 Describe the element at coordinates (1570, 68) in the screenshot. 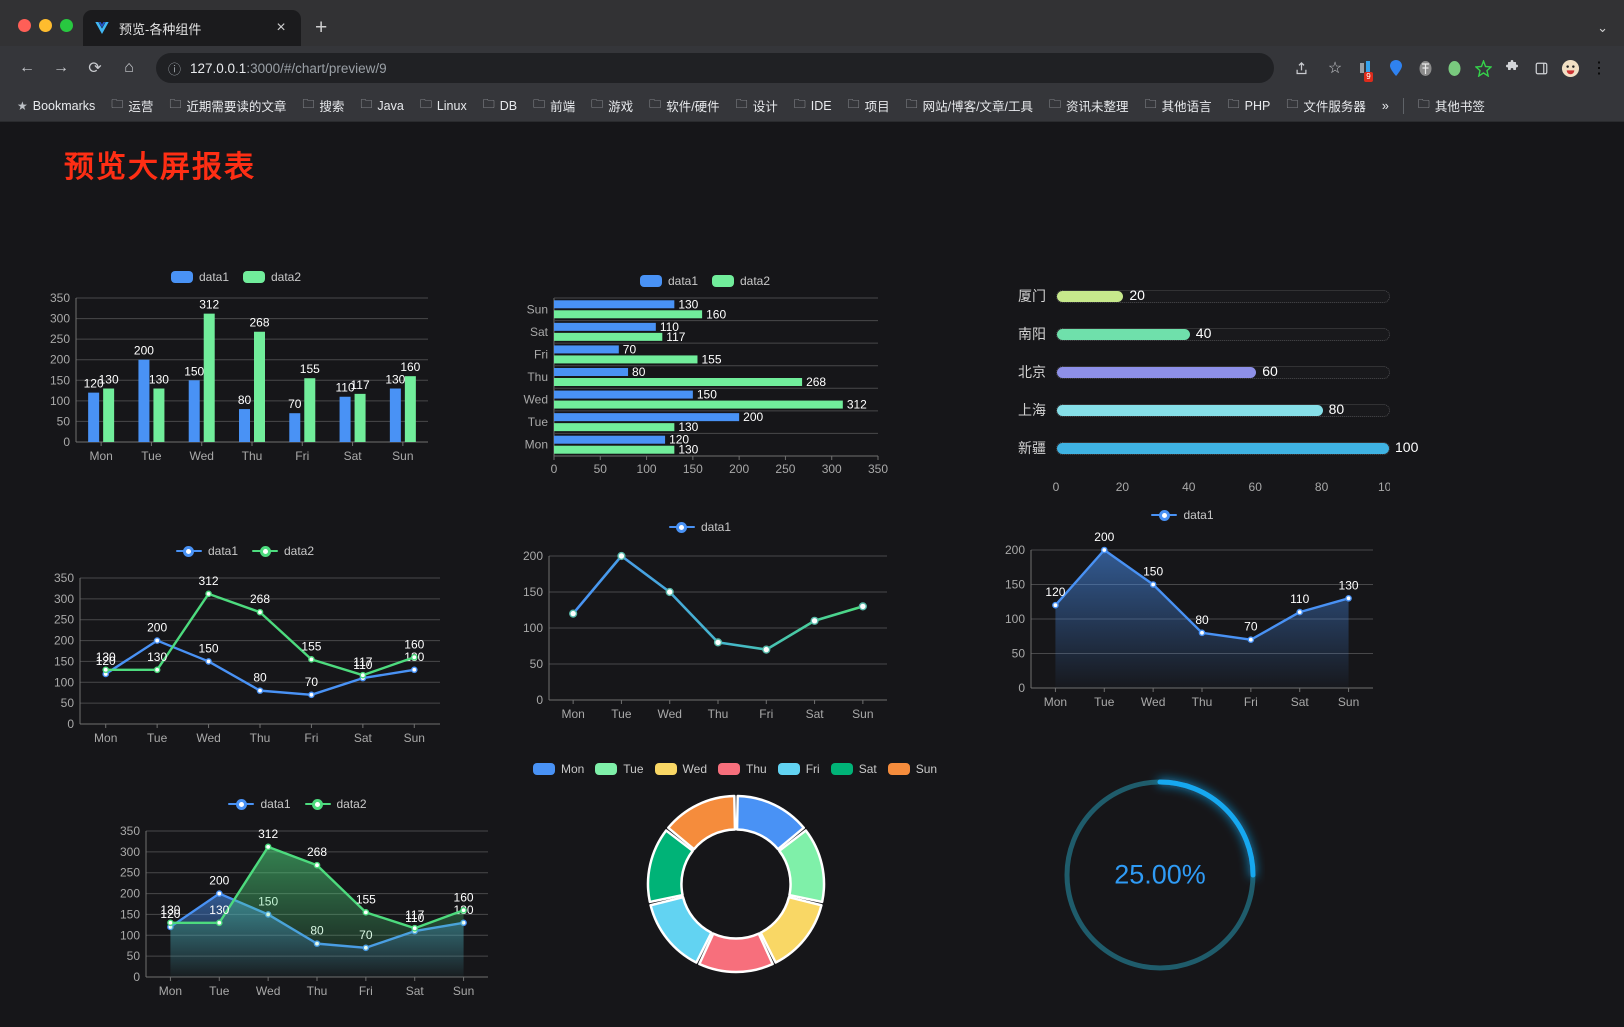

I see `profile-avatar-icon` at that location.